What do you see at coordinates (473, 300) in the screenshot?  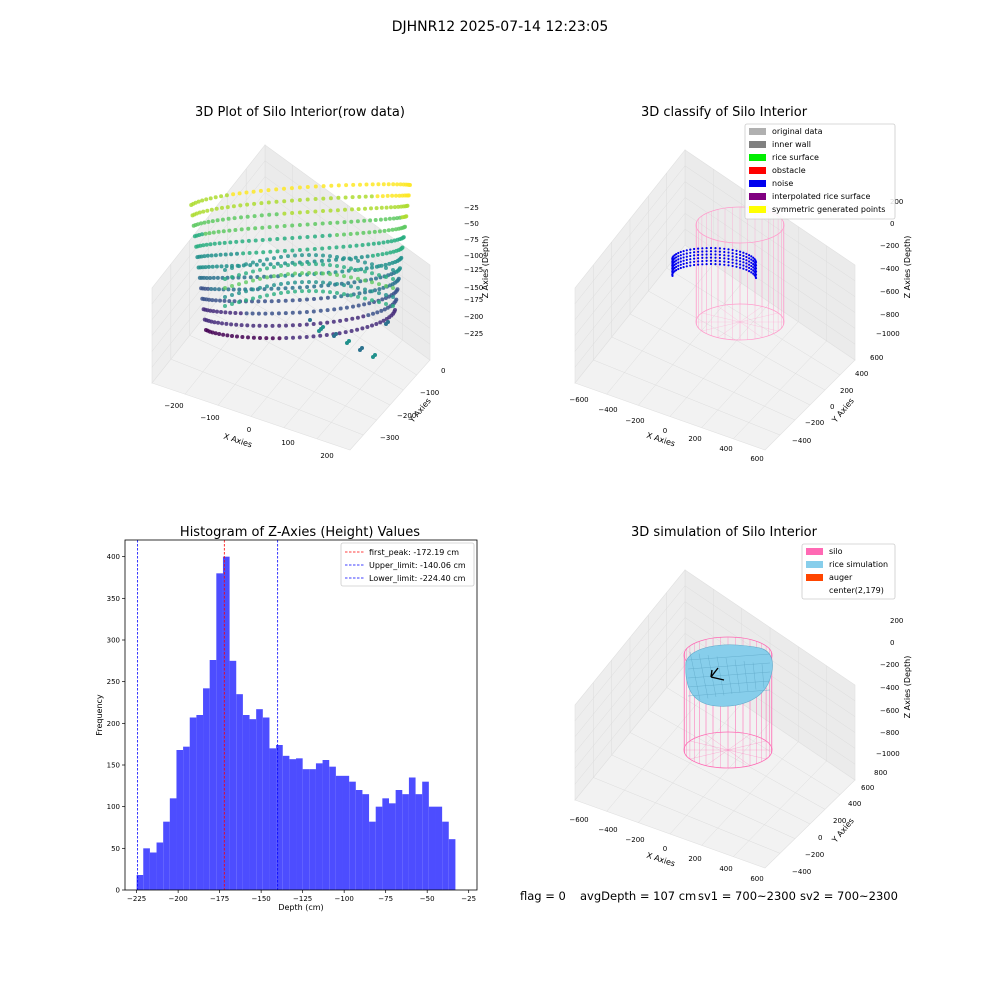 I see `p1-ztick: −175` at bounding box center [473, 300].